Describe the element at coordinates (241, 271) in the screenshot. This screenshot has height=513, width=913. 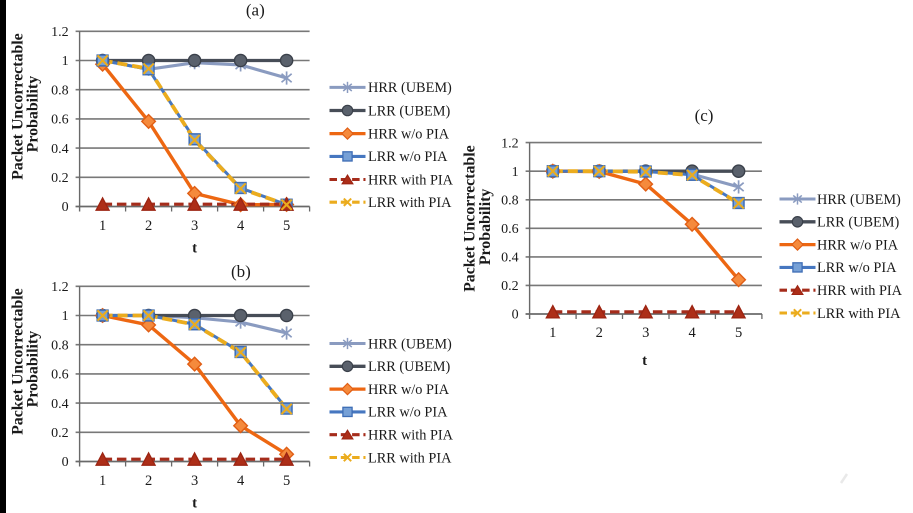
I see `svg-text: (b)` at that location.